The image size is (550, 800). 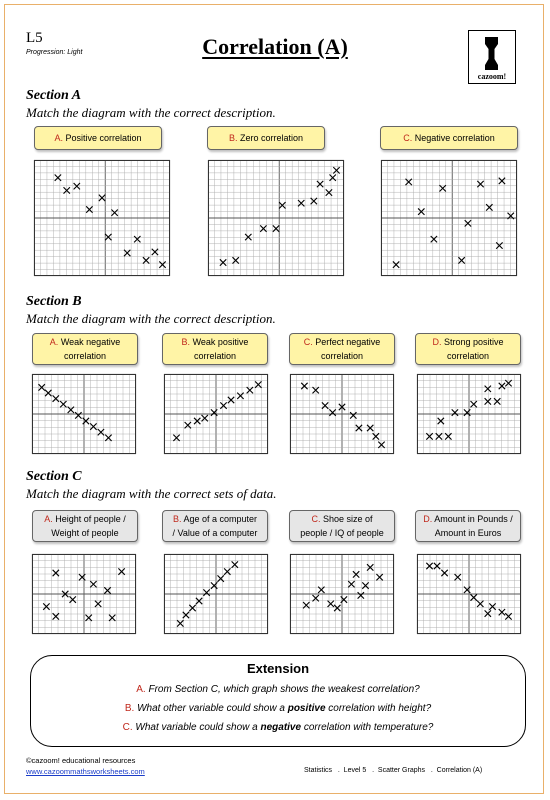 What do you see at coordinates (275, 46) in the screenshot?
I see `page-title: Correlation (A)` at bounding box center [275, 46].